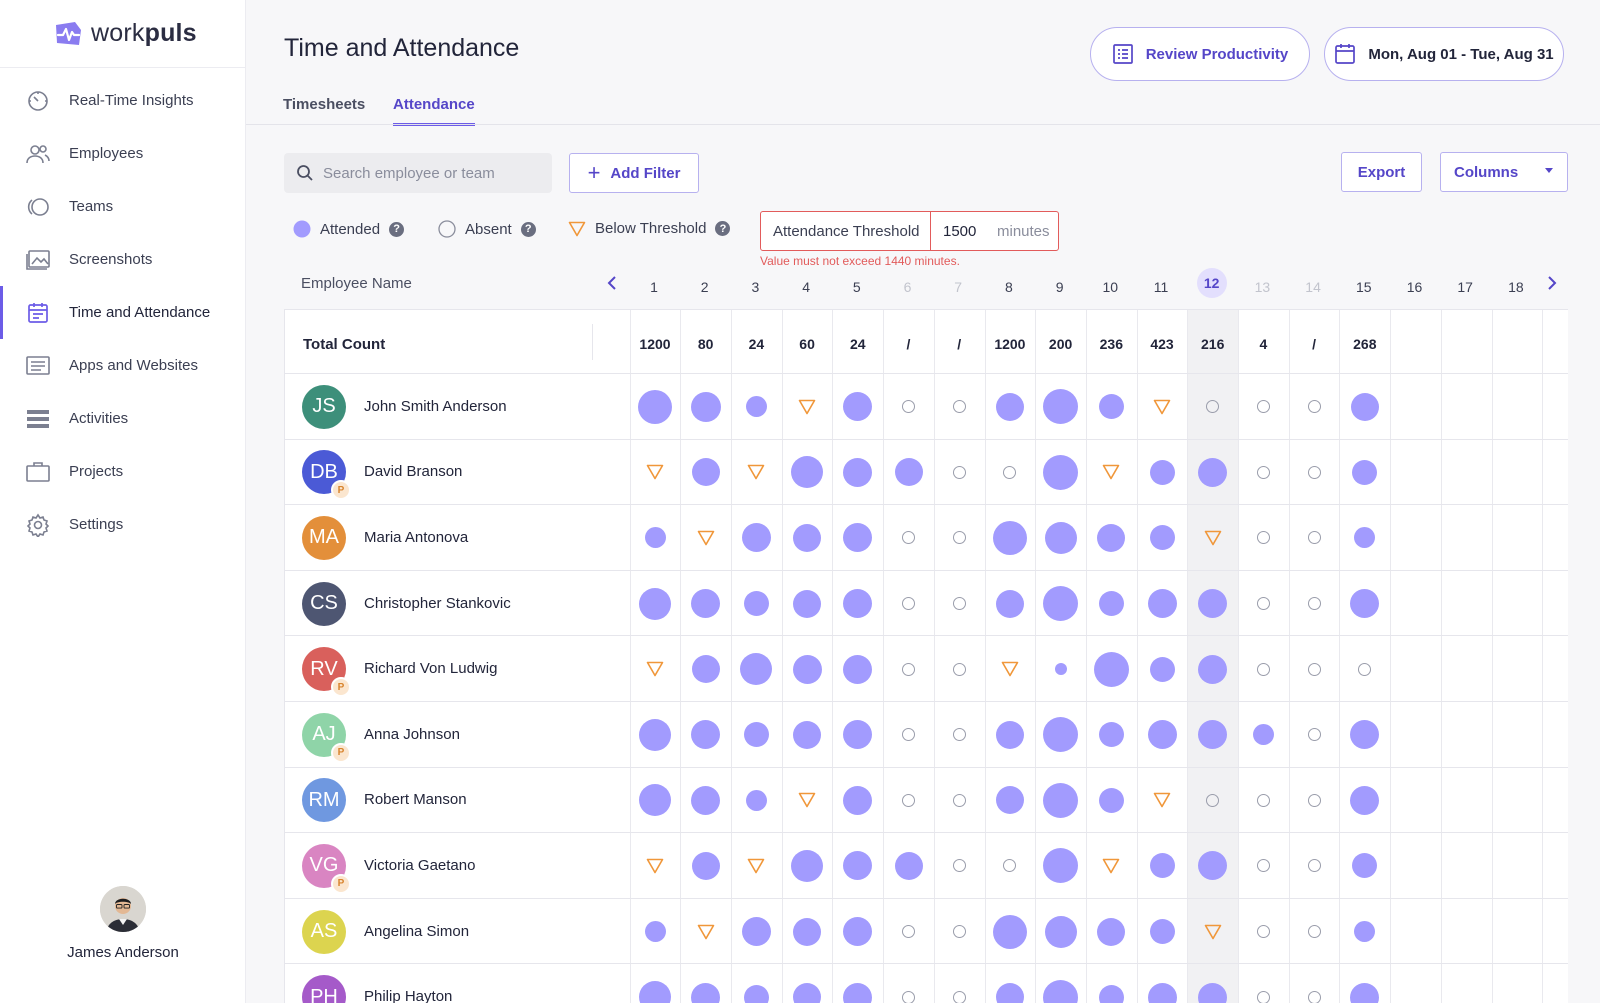 Image resolution: width=1600 pixels, height=1003 pixels. I want to click on tab-attendance: Attendance, so click(434, 111).